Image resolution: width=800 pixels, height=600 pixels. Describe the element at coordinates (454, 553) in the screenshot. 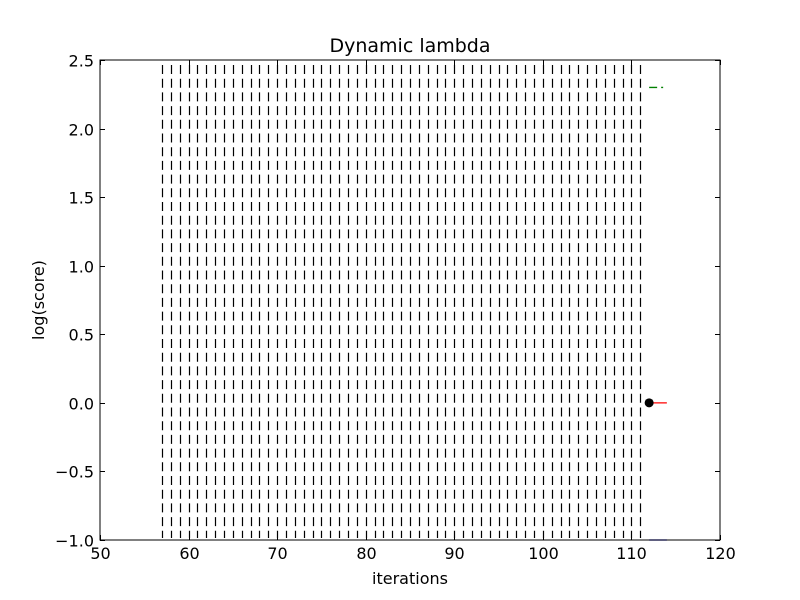

I see `x-tick-label: 90` at that location.